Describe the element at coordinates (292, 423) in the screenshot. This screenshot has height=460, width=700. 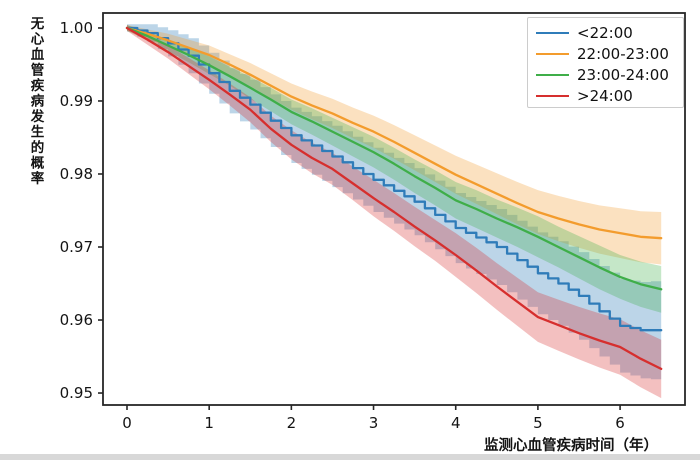
I see `x-tick-label: 2` at that location.